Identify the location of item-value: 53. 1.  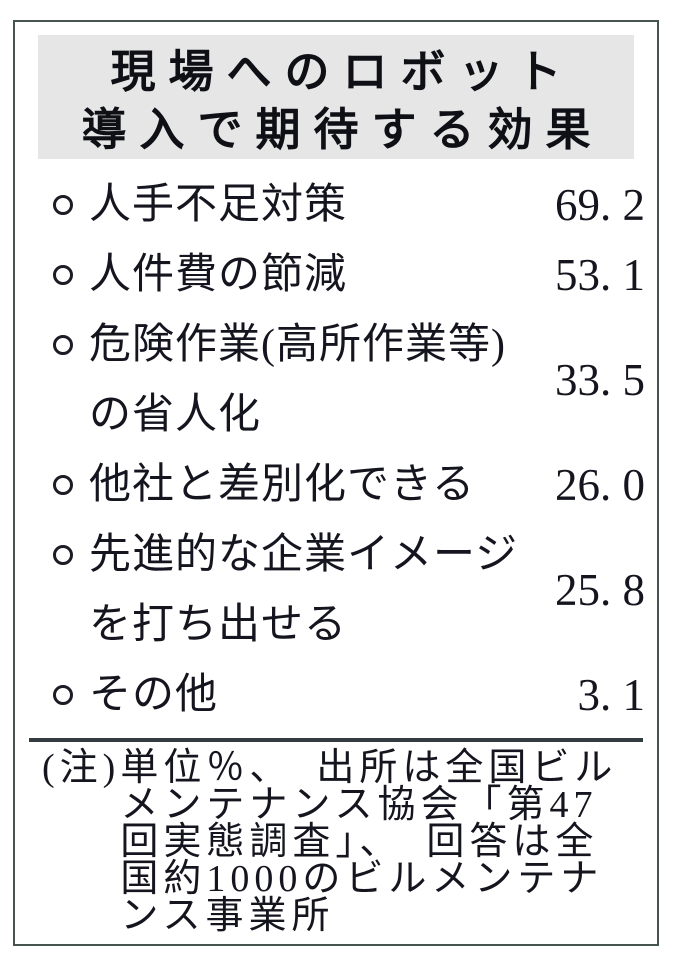
(600, 275).